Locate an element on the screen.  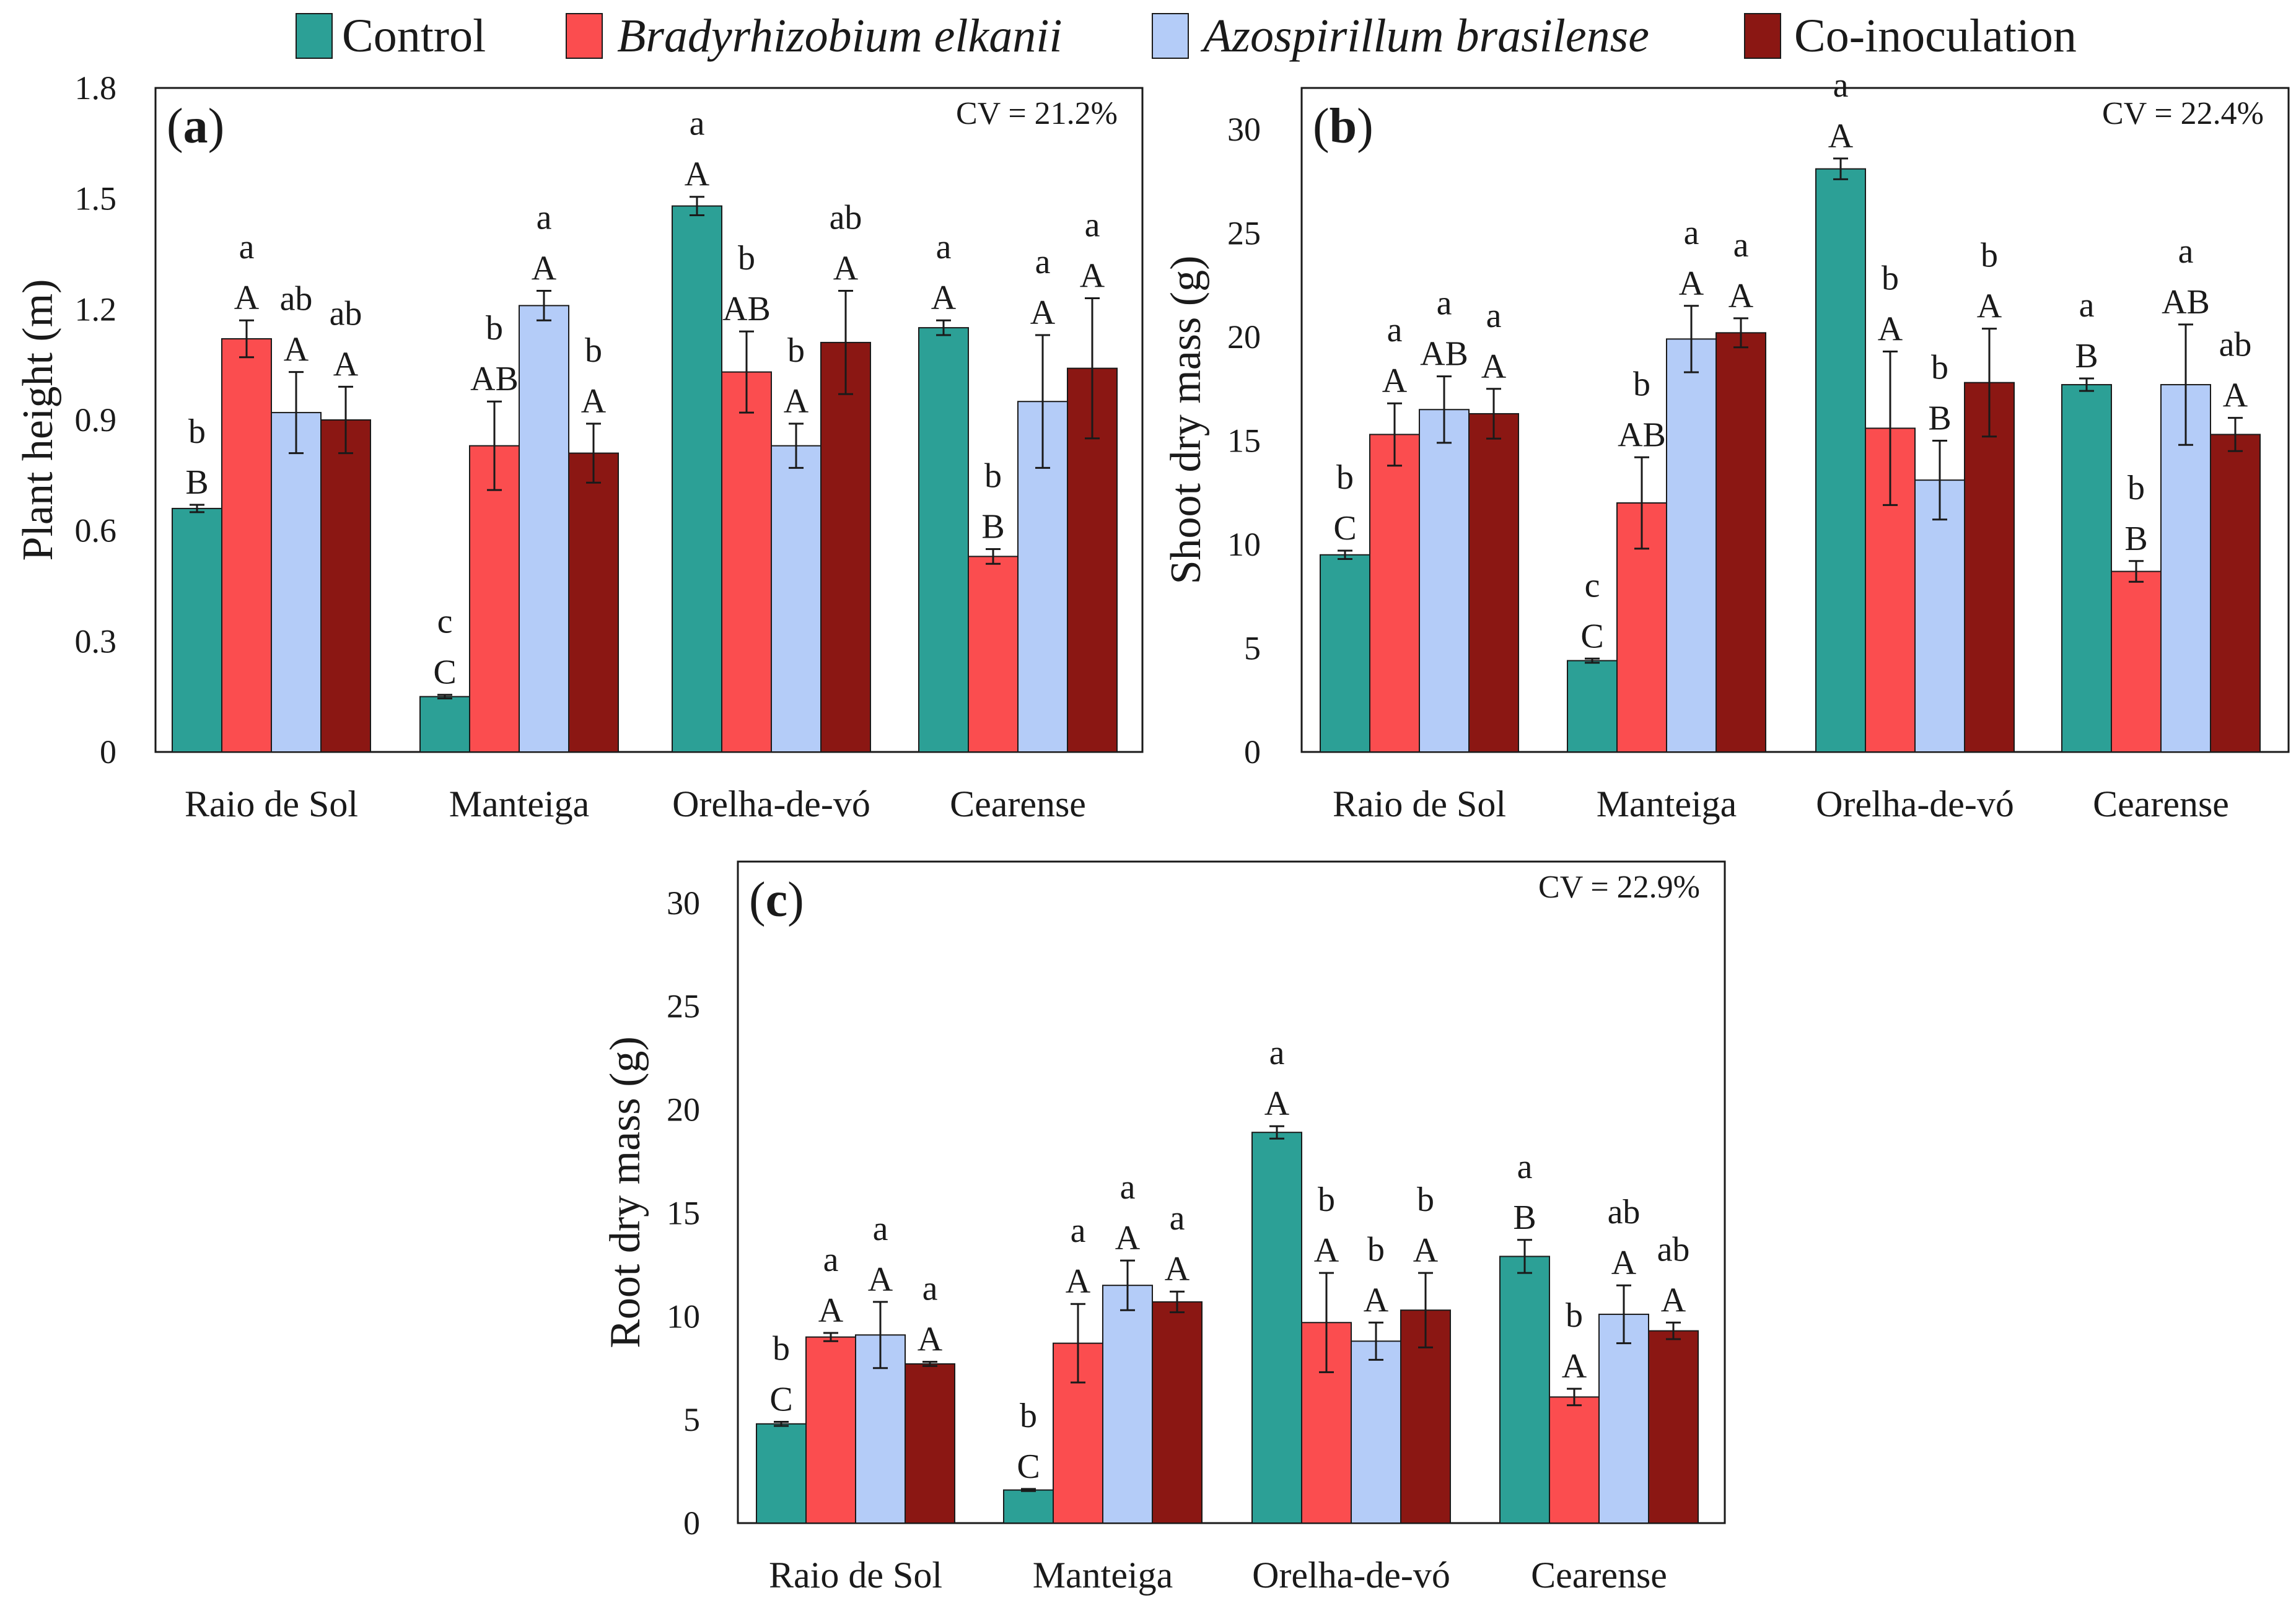
y-tick-label: 1.8 is located at coordinates (96, 88).